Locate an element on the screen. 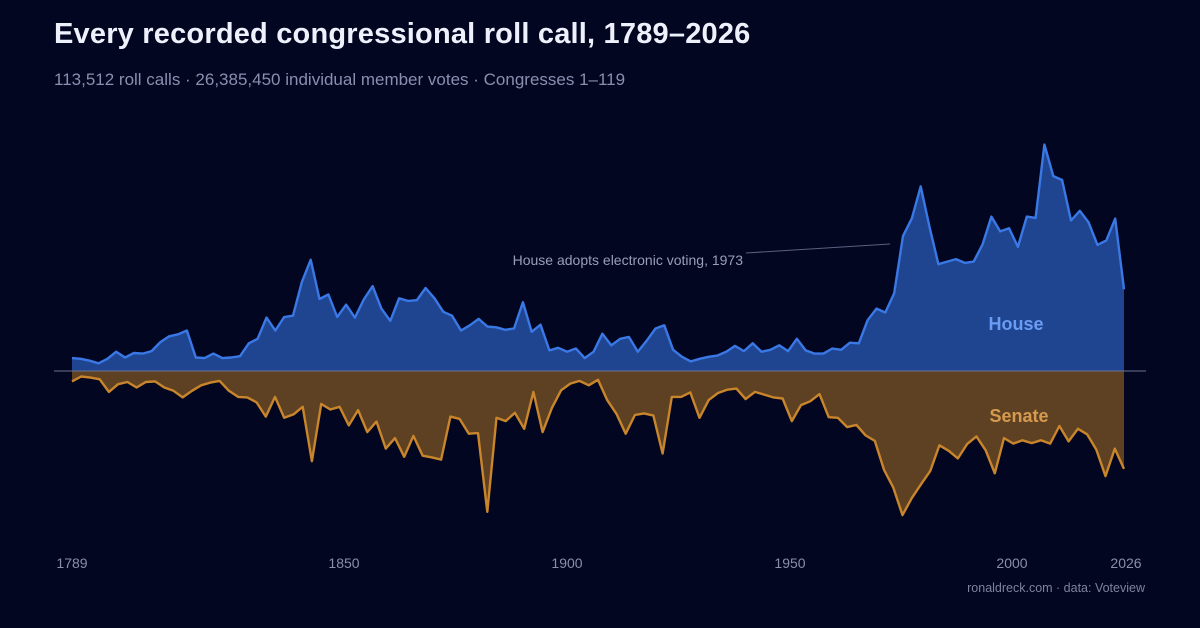  senate-series-label: Senate is located at coordinates (1018, 416).